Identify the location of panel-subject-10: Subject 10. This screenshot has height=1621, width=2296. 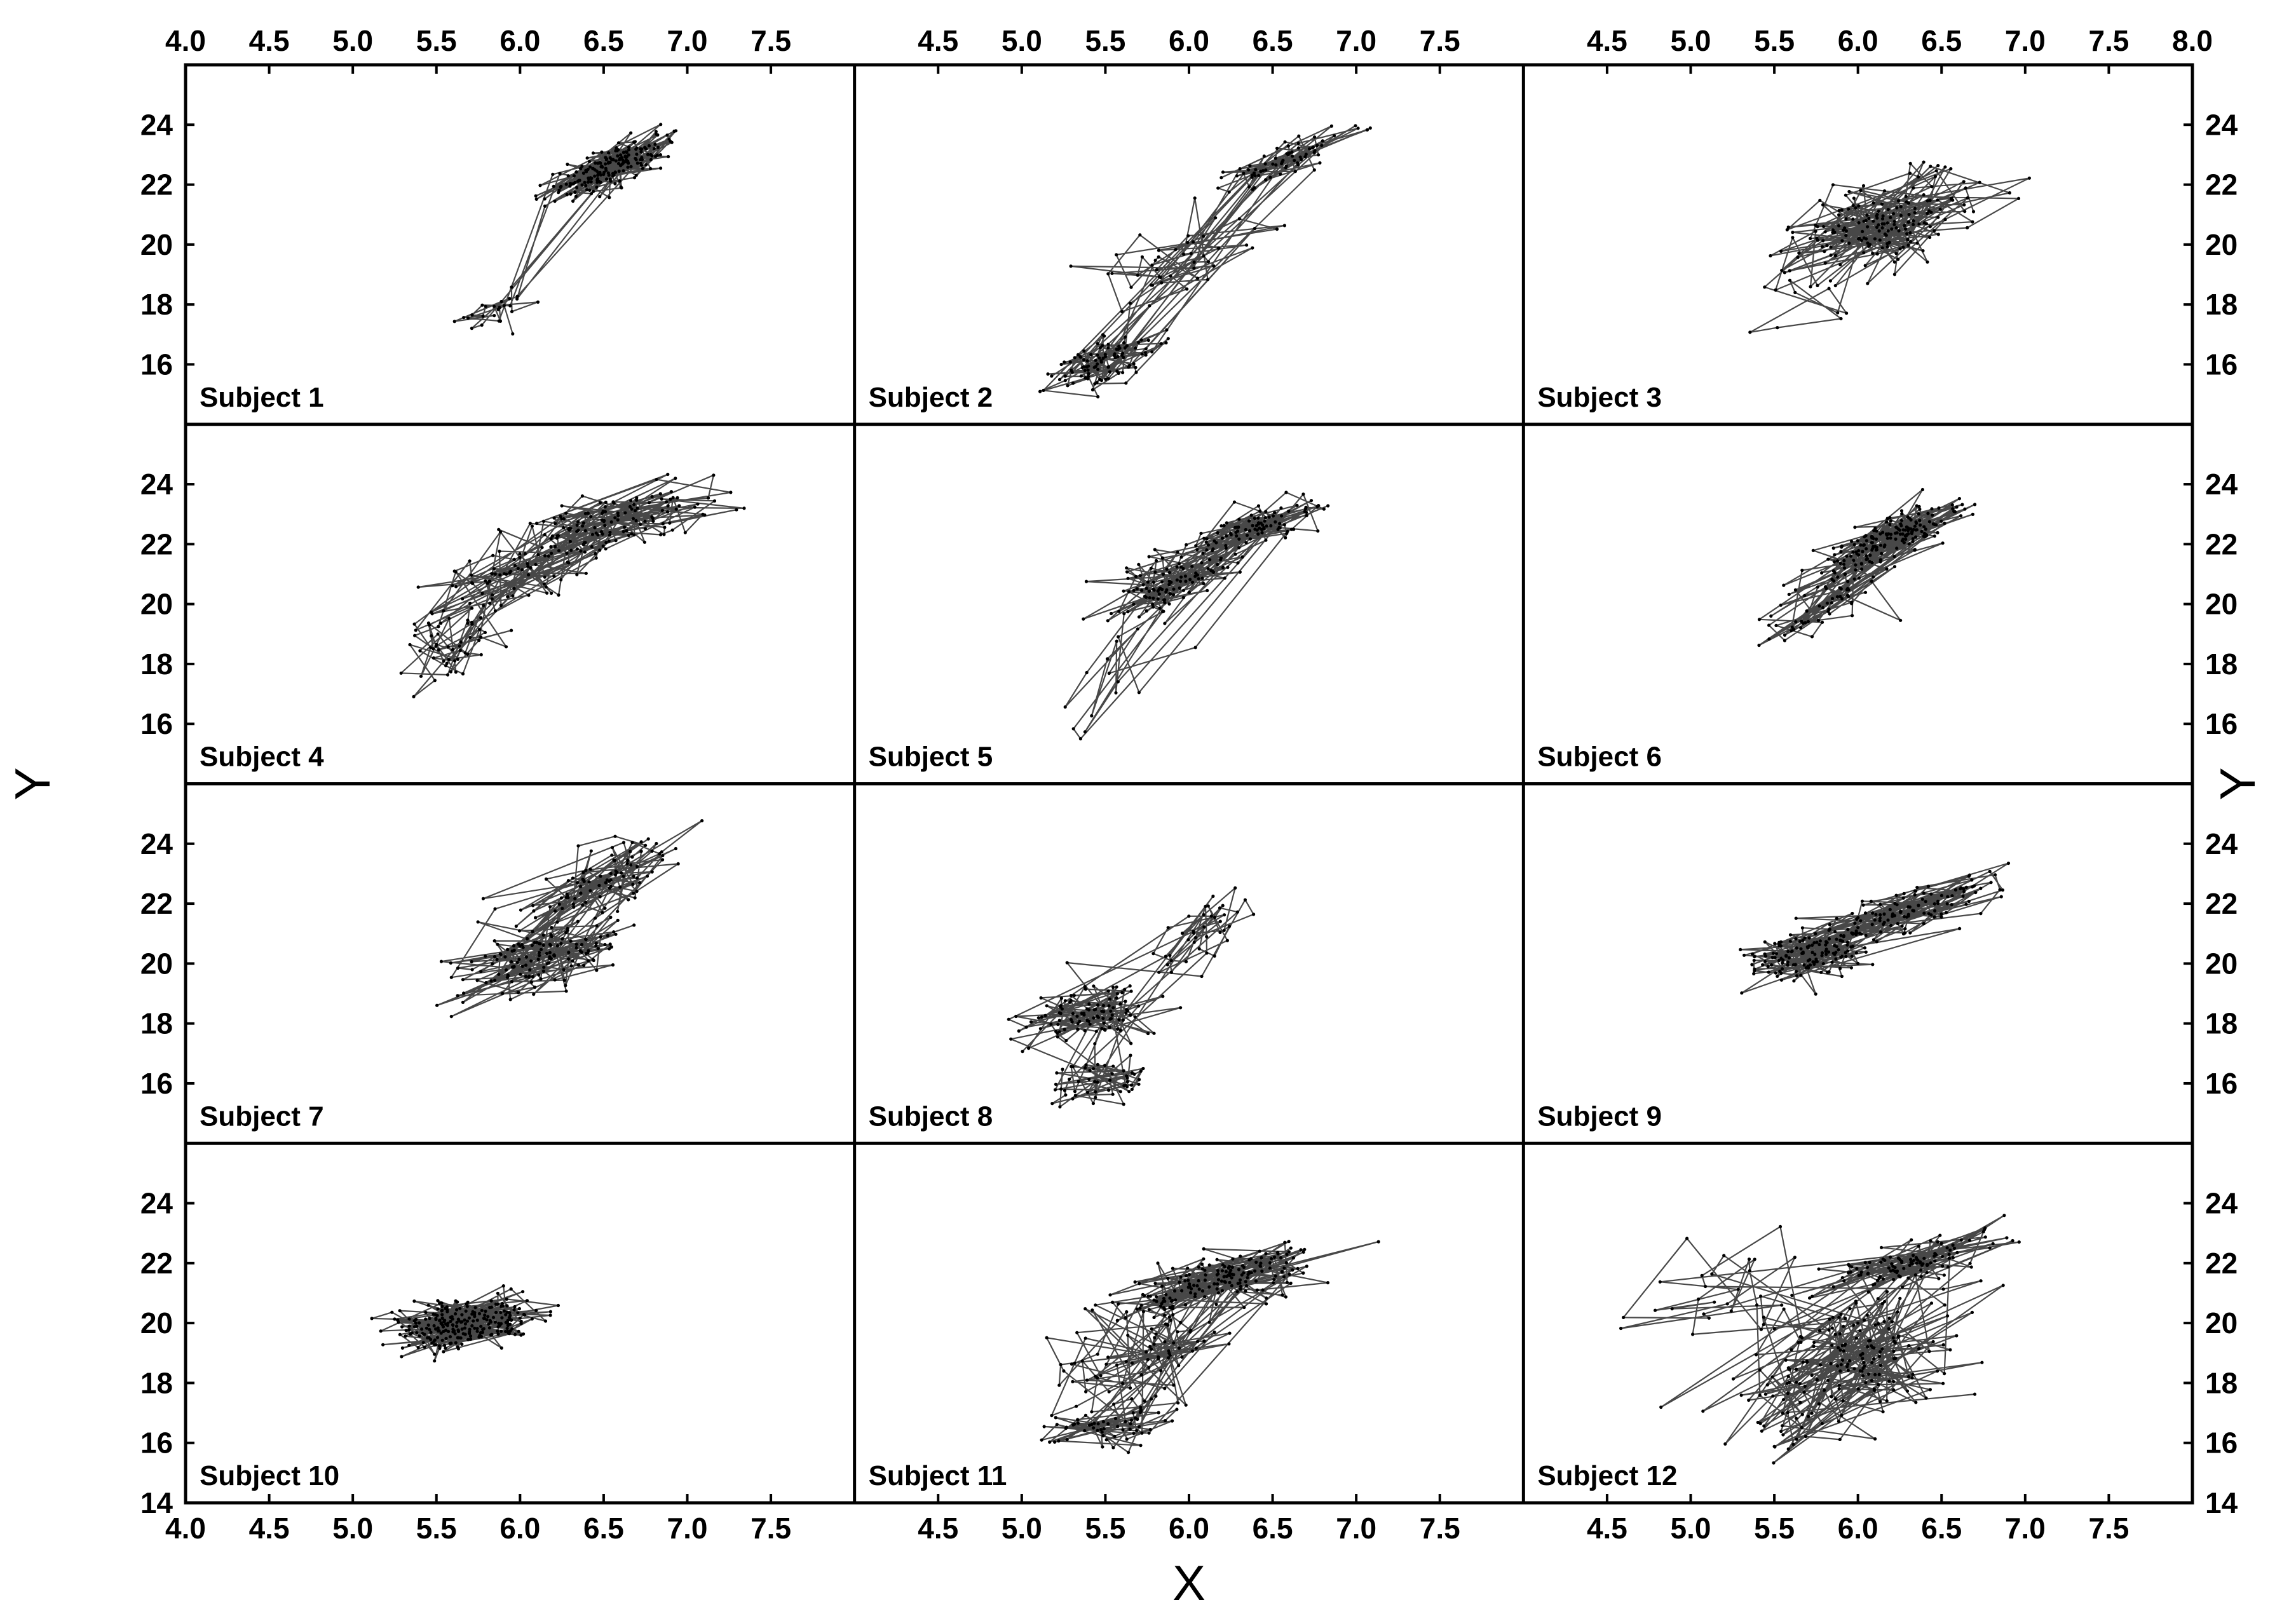
(380, 1387).